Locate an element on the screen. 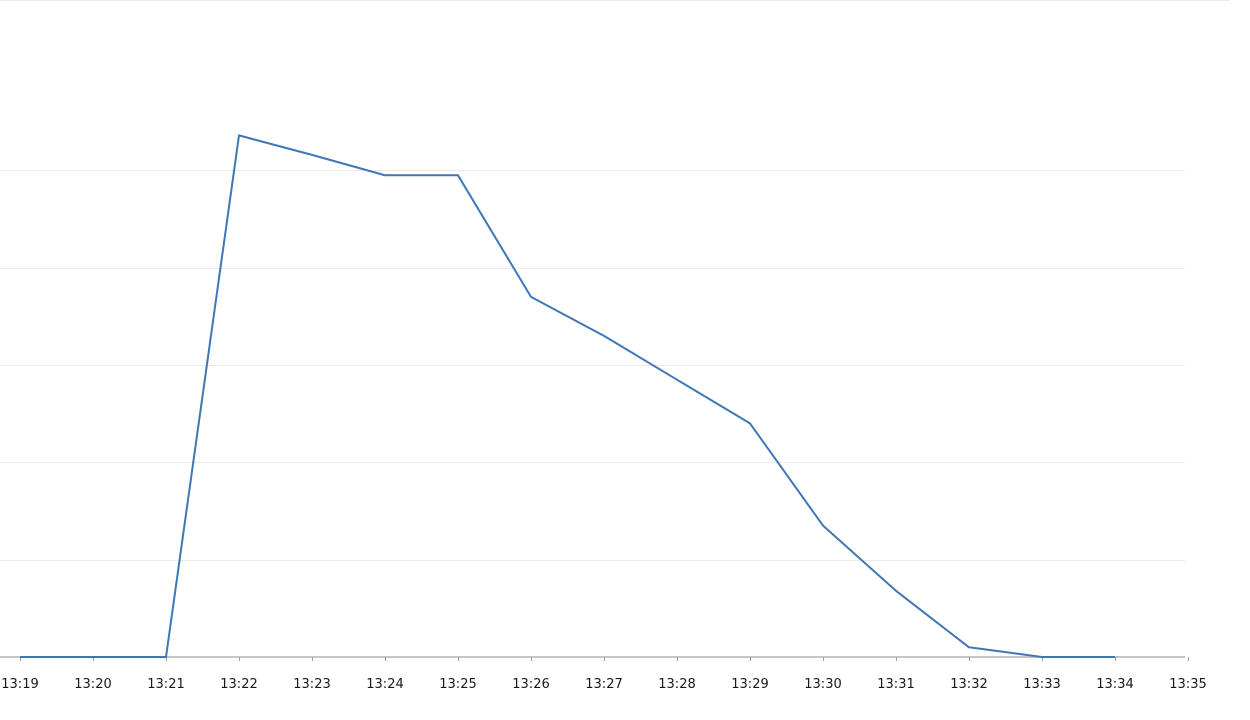  x-tick-label: 13:29 is located at coordinates (749, 684).